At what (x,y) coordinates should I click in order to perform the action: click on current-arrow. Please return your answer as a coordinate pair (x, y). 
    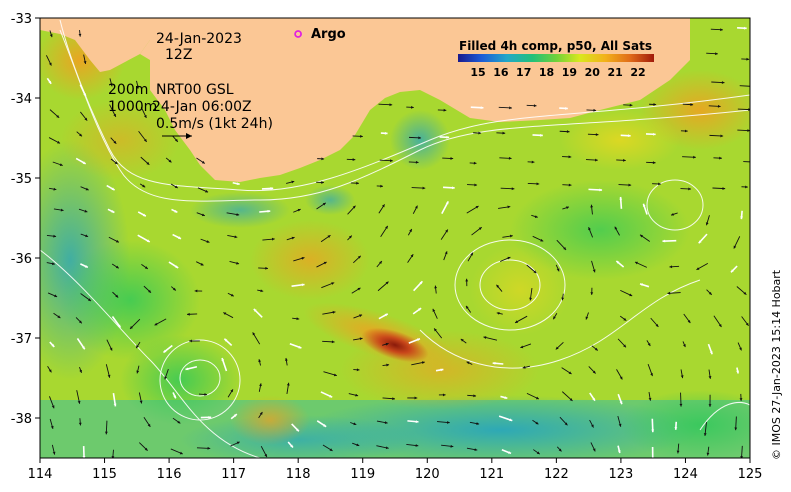
    Looking at the image, I should click on (744, 86).